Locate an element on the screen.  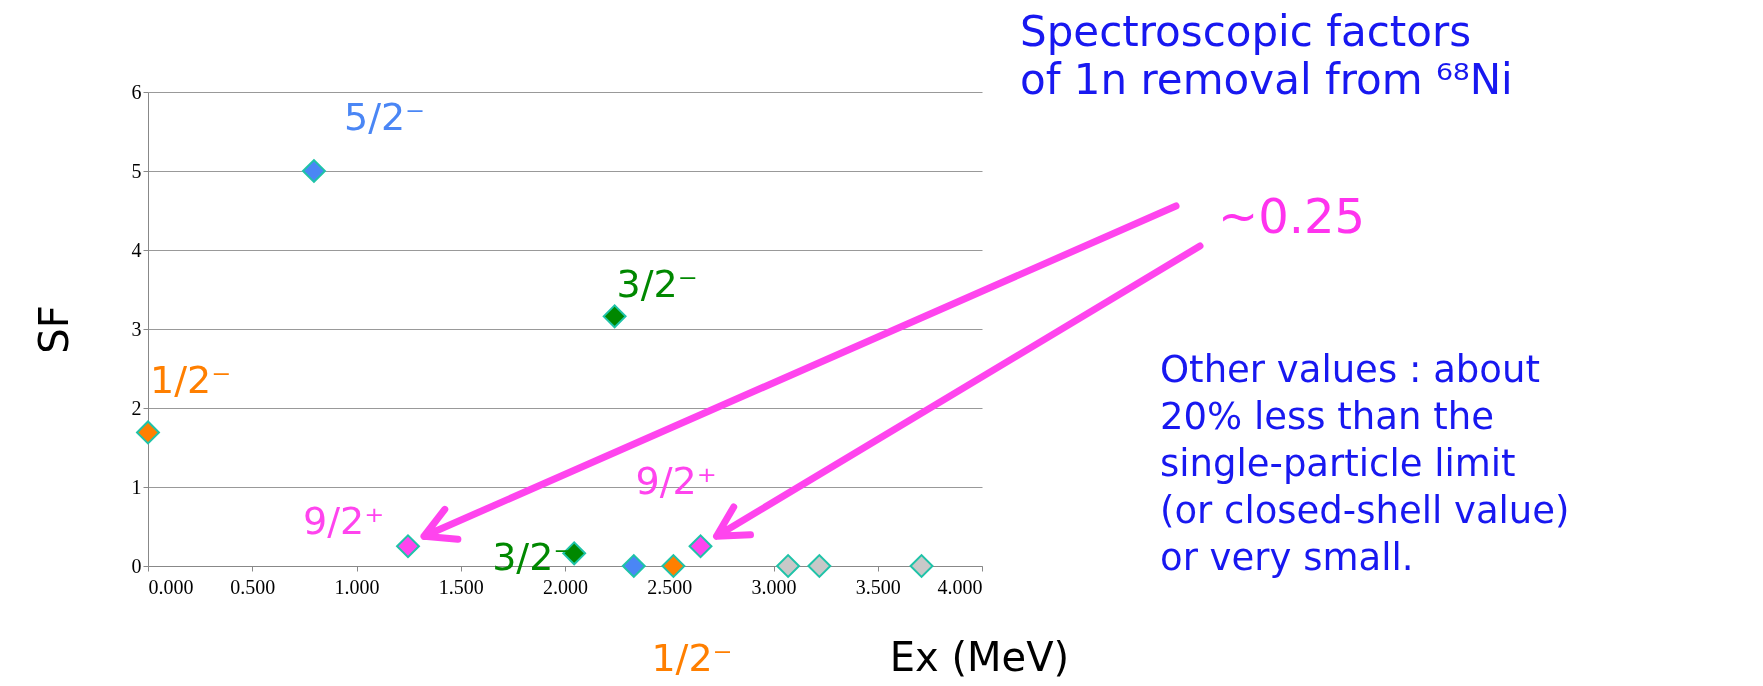
y-tick-label: 2 is located at coordinates (136, 407).